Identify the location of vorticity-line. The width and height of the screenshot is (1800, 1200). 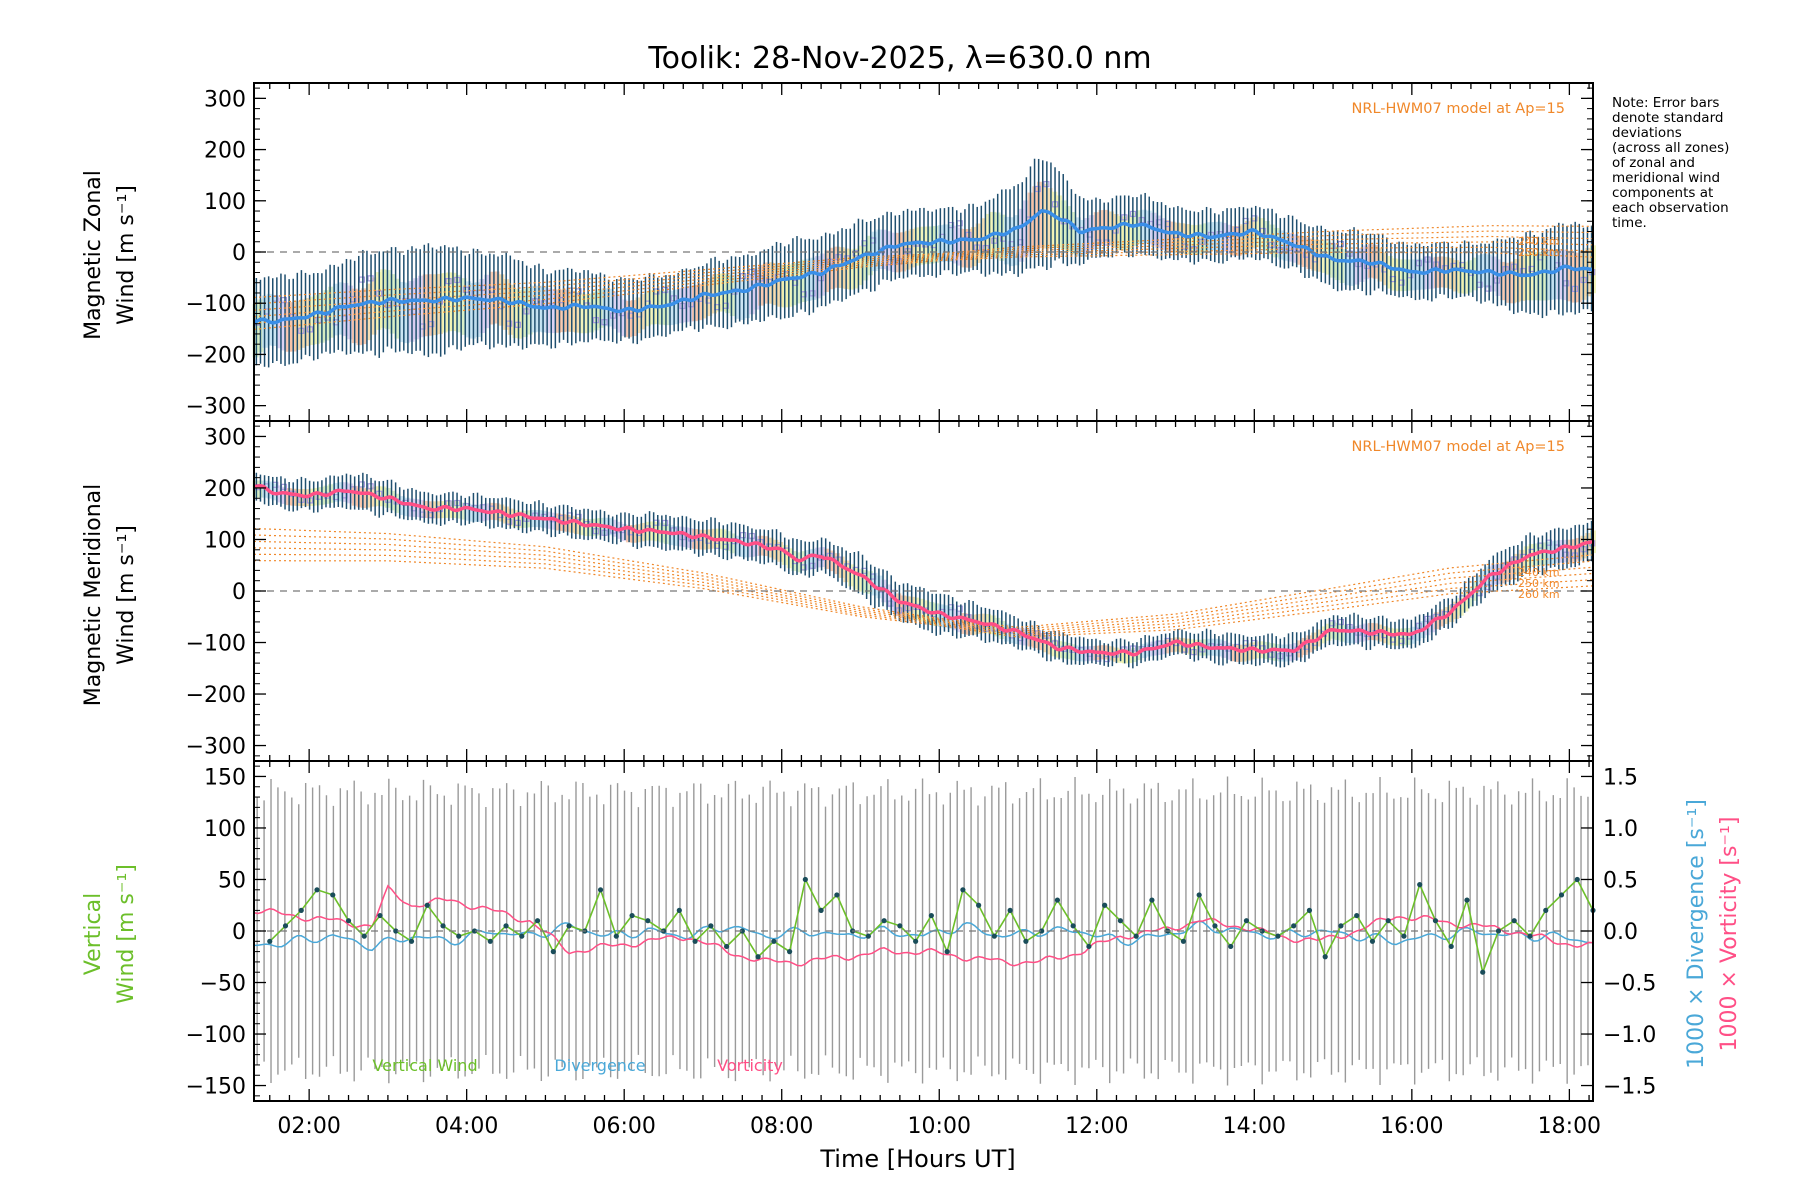
(923, 925).